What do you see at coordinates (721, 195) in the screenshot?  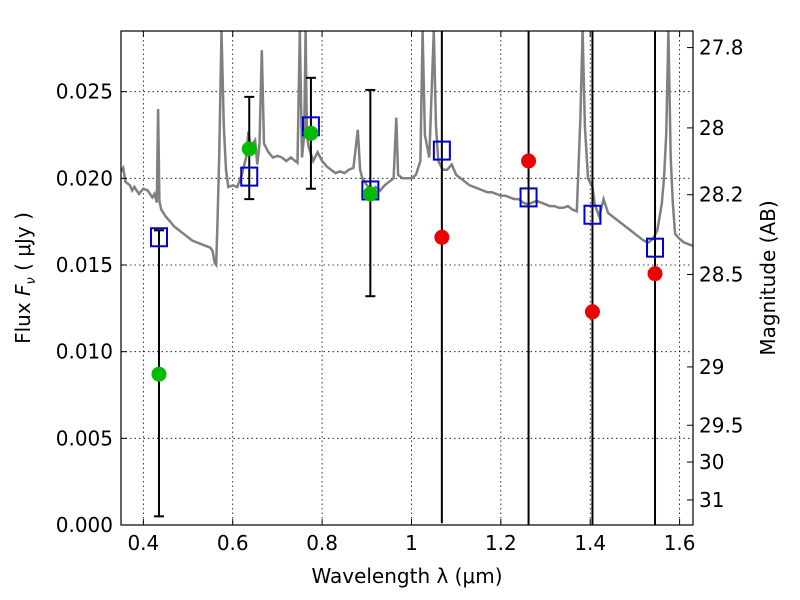 I see `mag-tick-label: 28.2` at bounding box center [721, 195].